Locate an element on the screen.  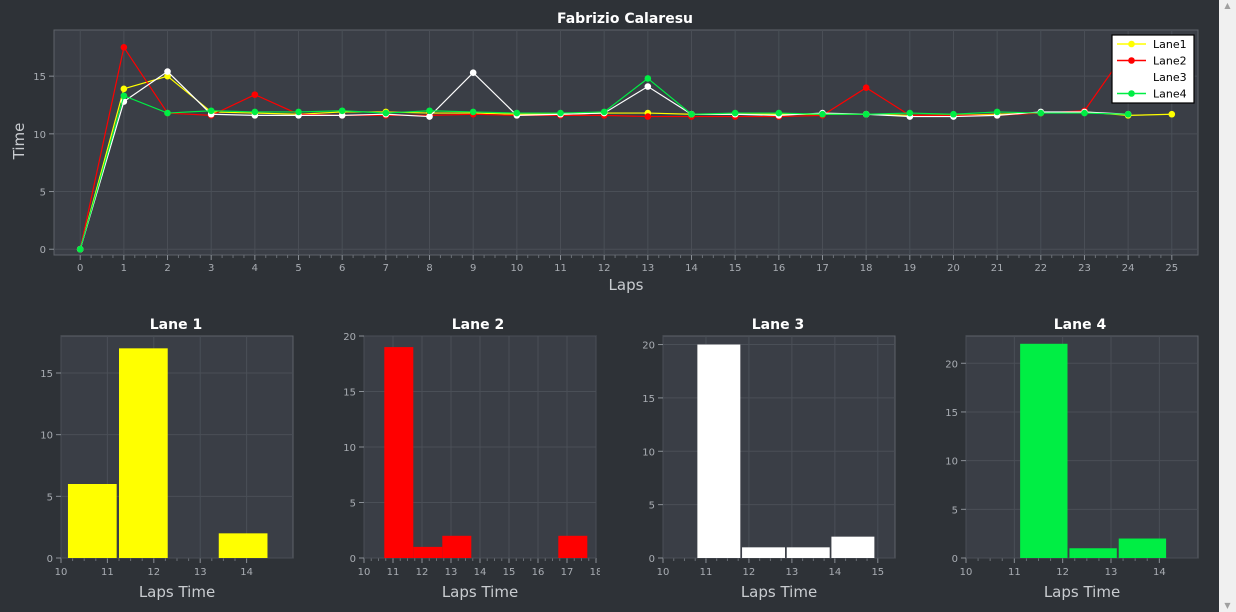
histogram-title: Lane 4 is located at coordinates (1080, 325).